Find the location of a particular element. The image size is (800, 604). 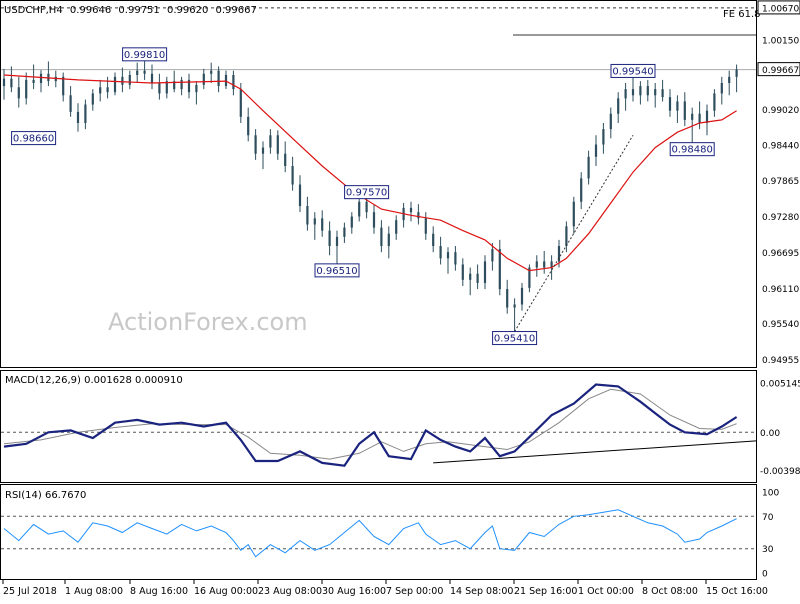

annotation-label: 0.99810 is located at coordinates (144, 55).